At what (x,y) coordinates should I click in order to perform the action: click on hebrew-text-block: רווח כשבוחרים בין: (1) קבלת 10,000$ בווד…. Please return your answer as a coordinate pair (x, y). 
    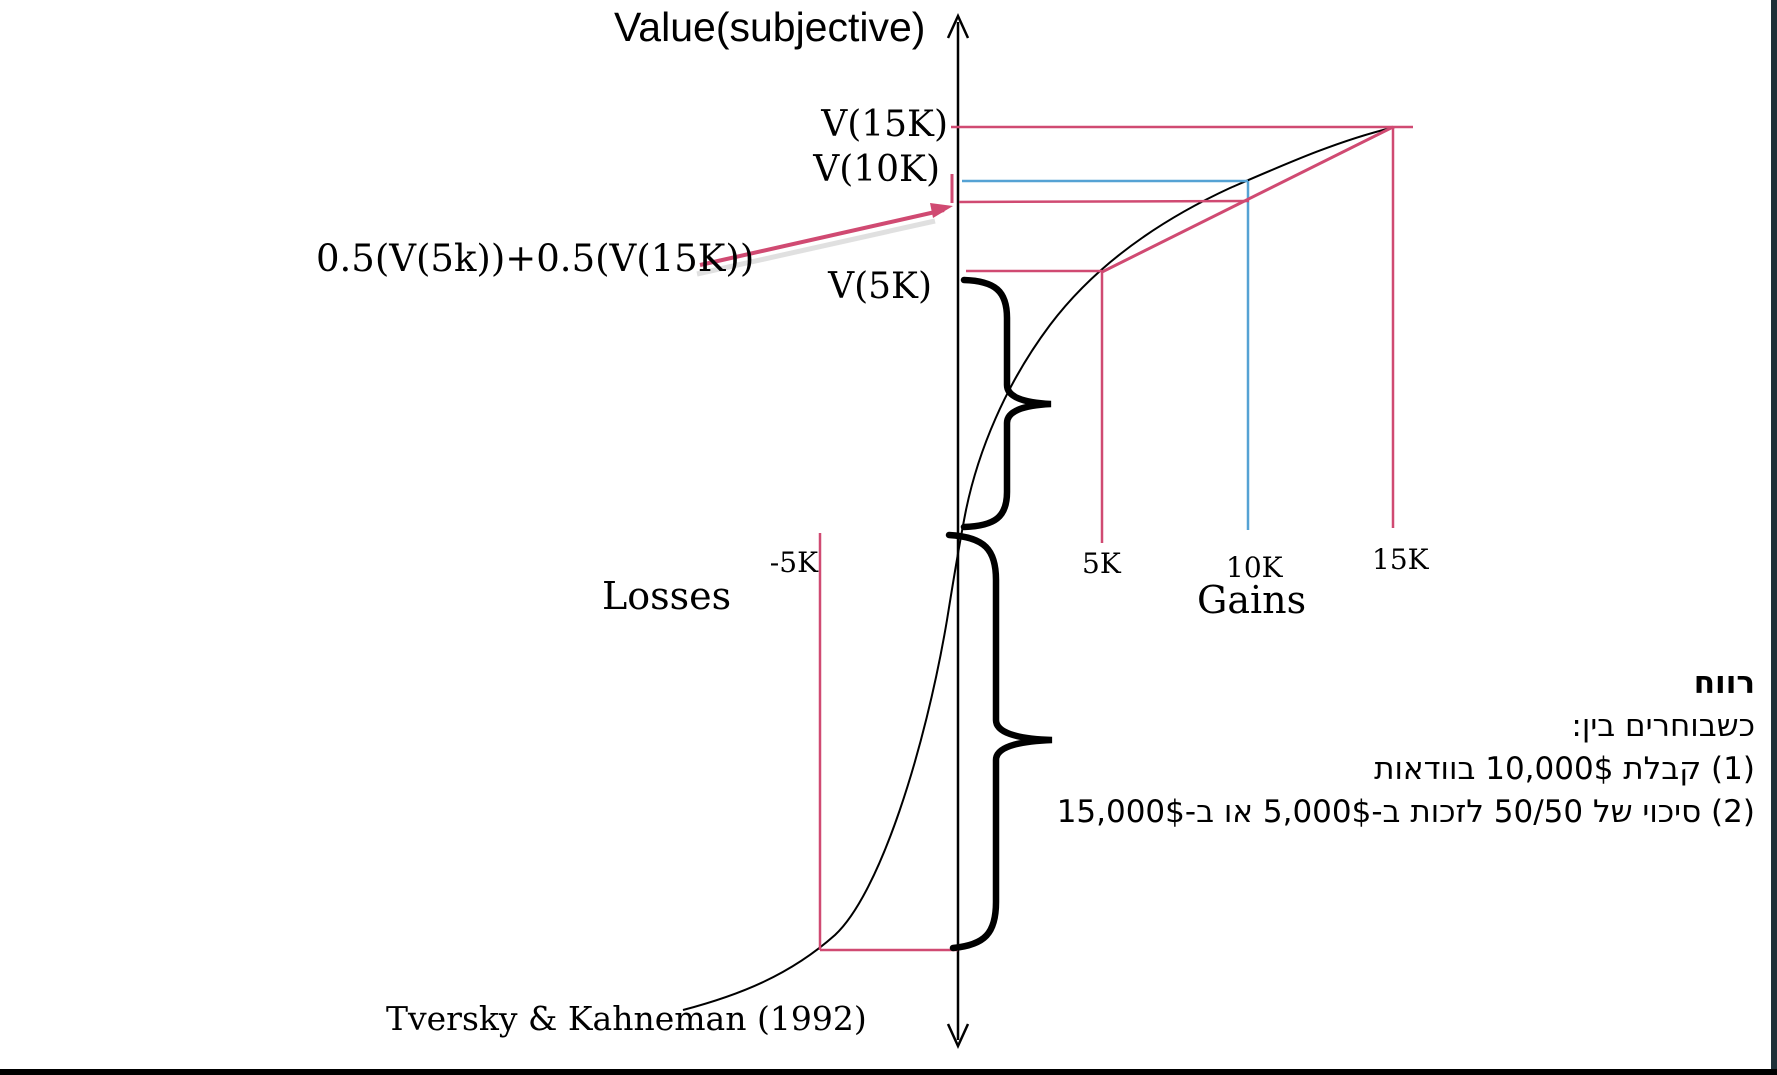
    Looking at the image, I should click on (1335, 748).